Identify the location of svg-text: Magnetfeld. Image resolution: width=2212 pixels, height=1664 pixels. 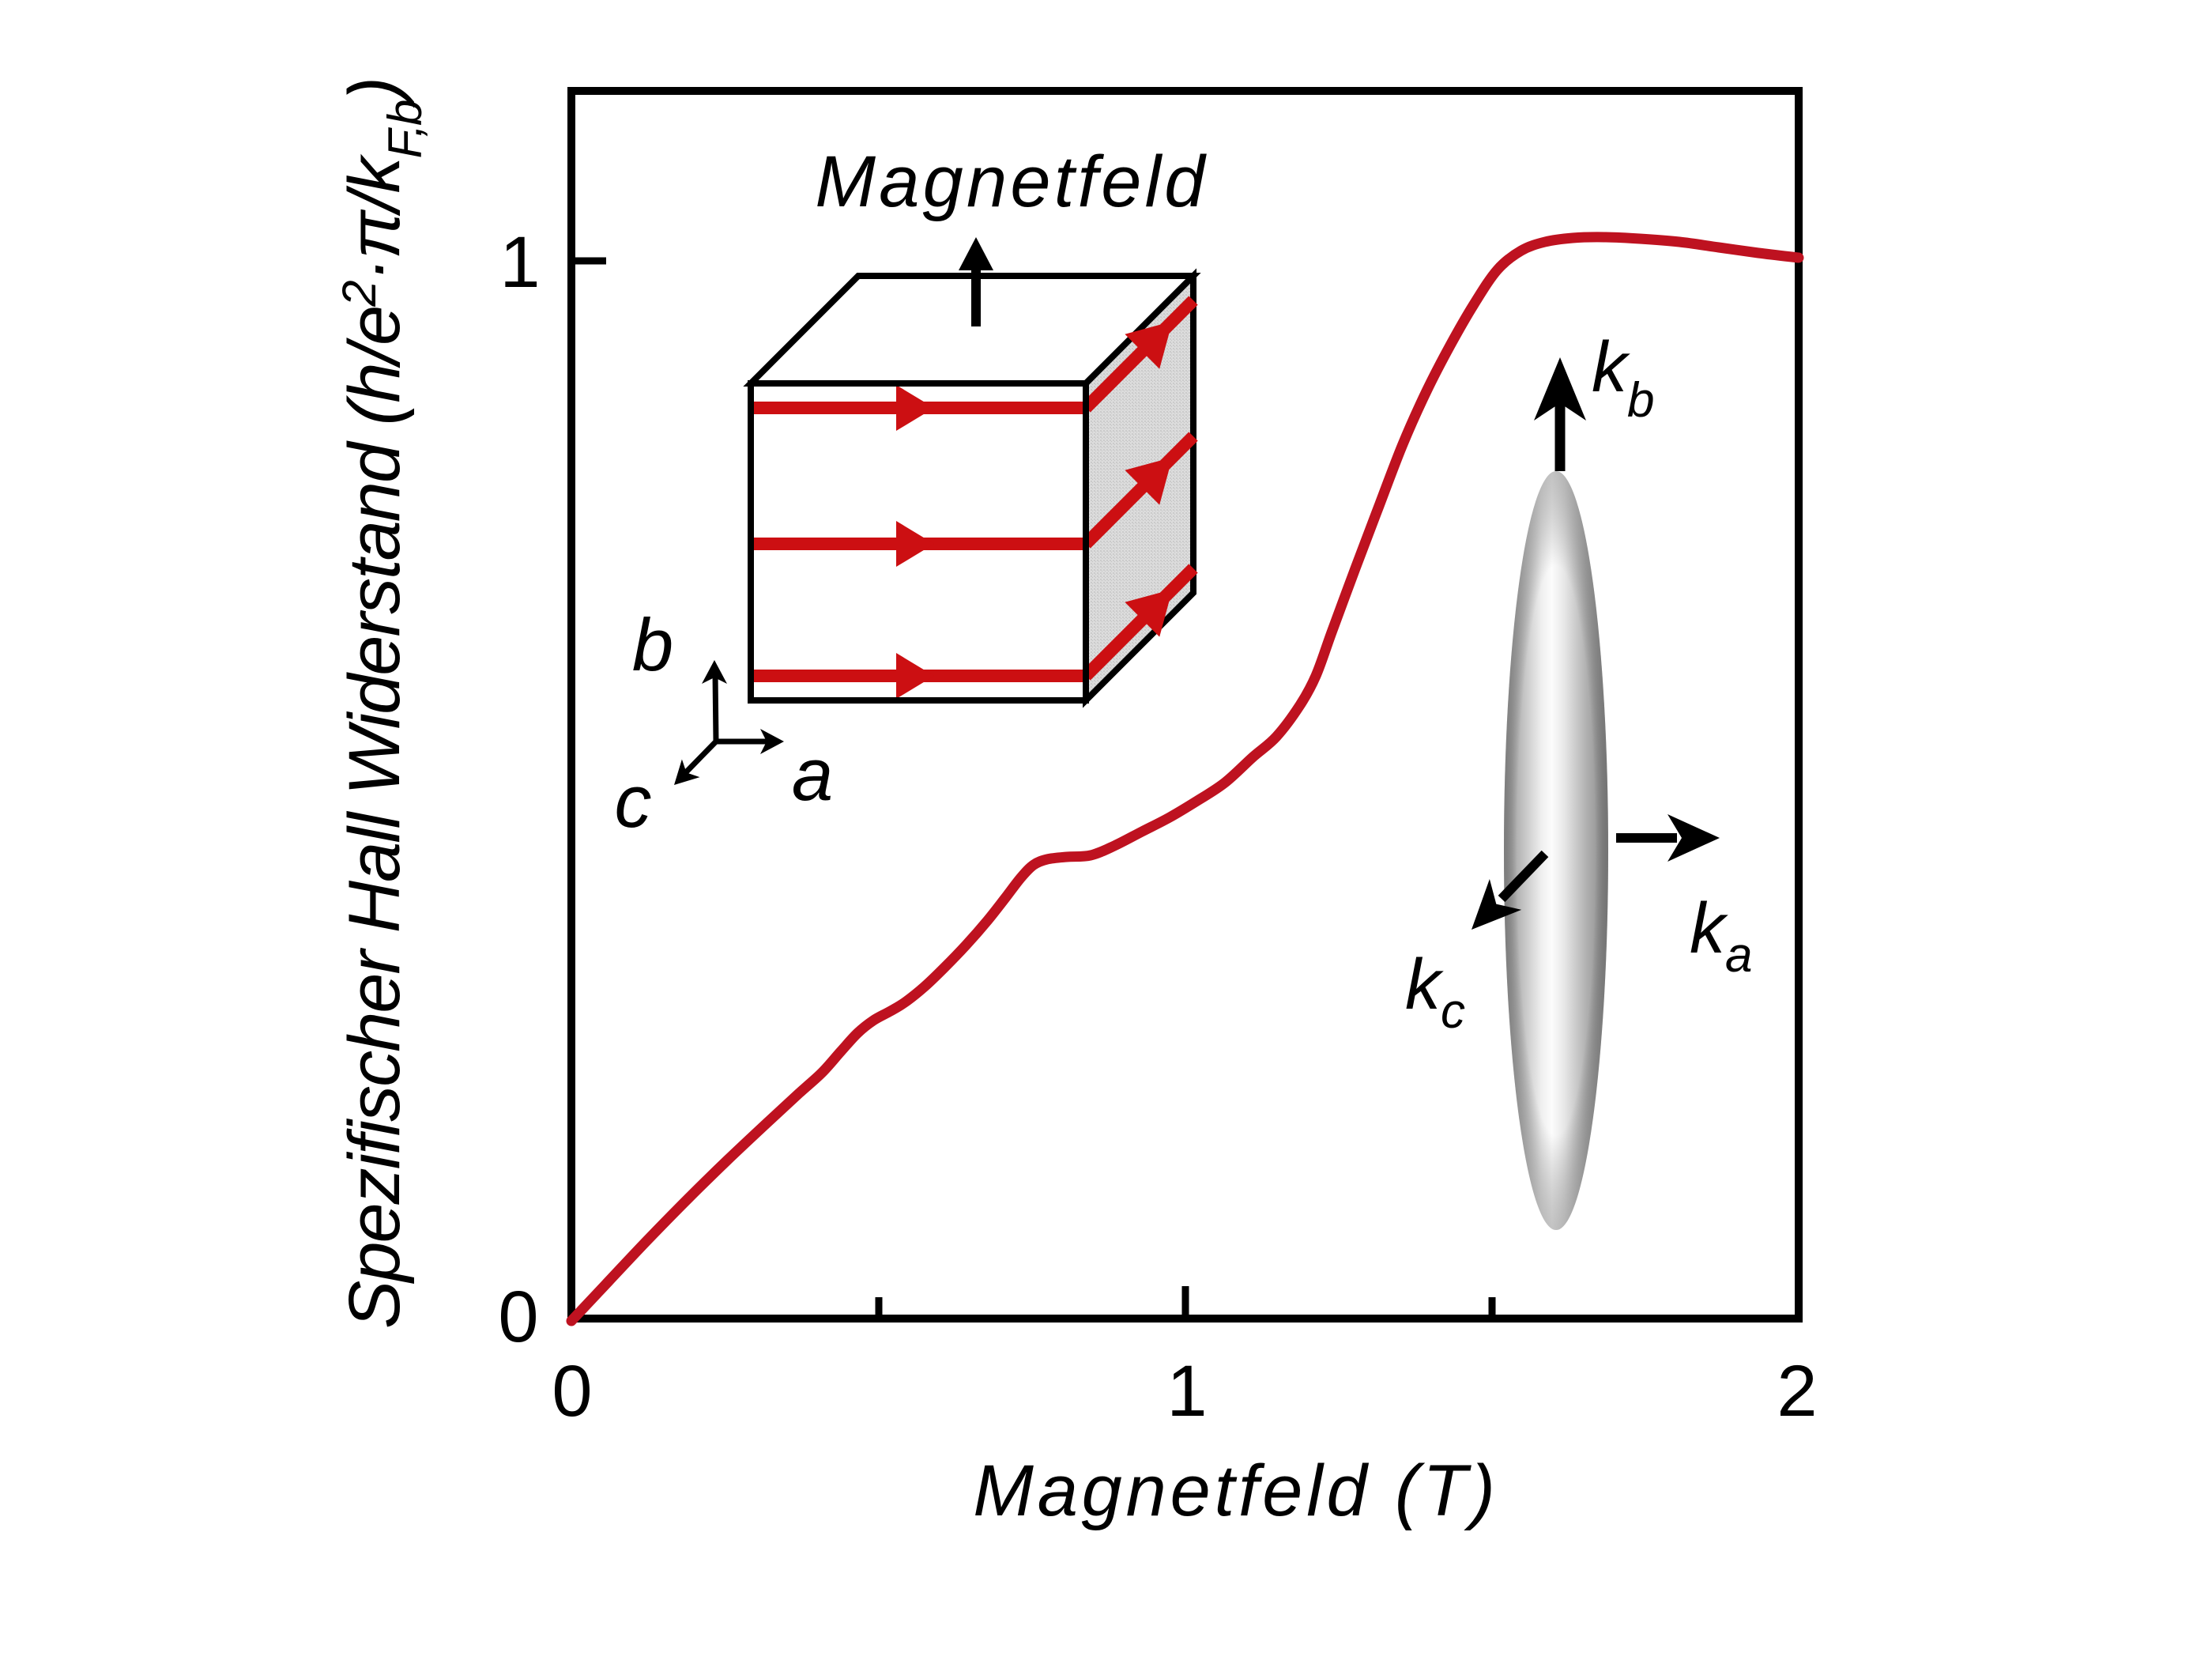
(1011, 182).